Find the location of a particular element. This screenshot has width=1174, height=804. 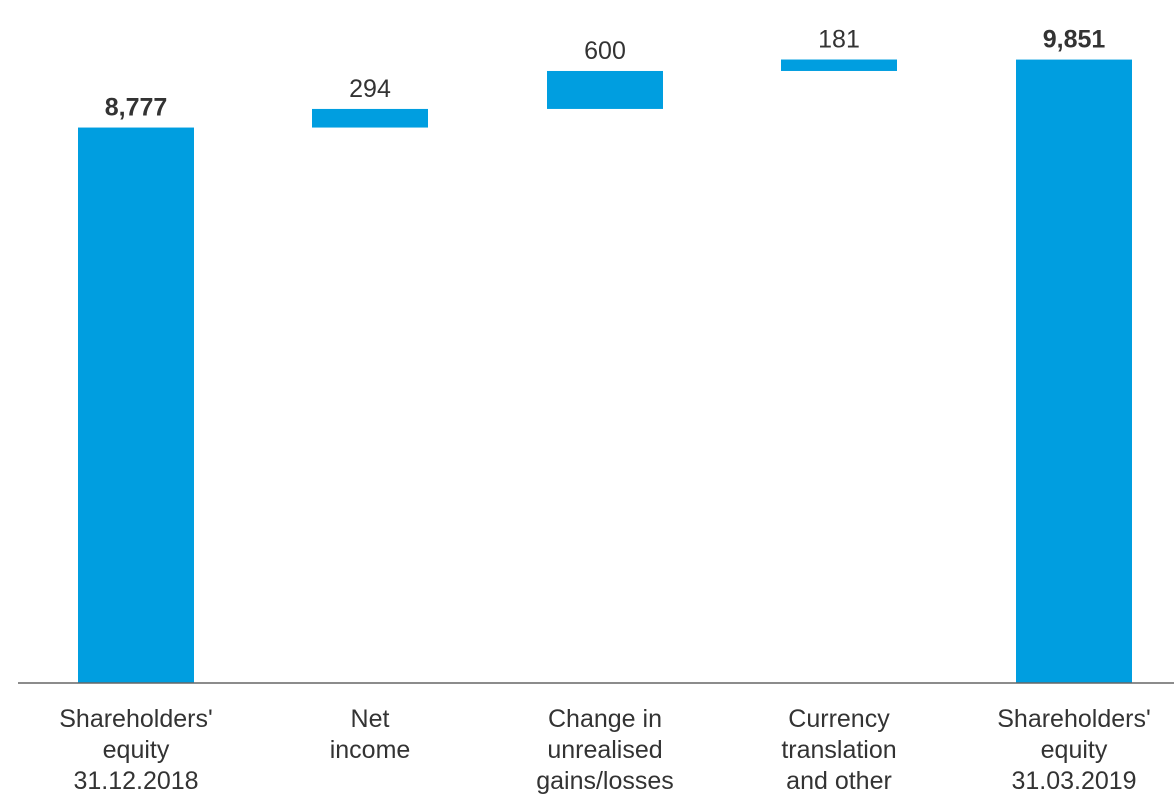

category-label-2: Net income is located at coordinates (370, 734).